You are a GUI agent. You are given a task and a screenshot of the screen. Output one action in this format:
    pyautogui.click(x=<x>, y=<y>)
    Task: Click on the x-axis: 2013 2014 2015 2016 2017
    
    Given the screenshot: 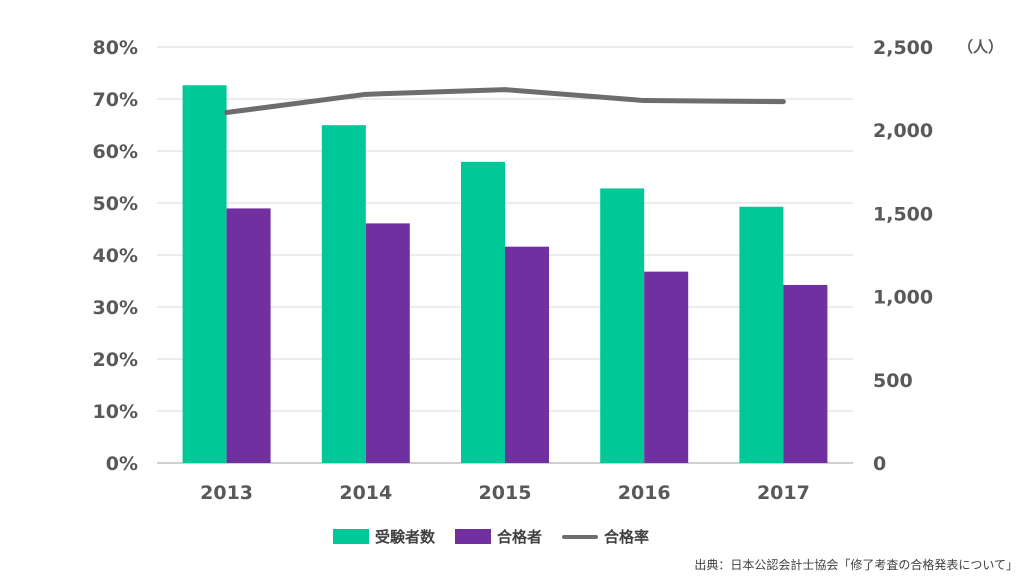 What is the action you would take?
    pyautogui.click(x=505, y=493)
    